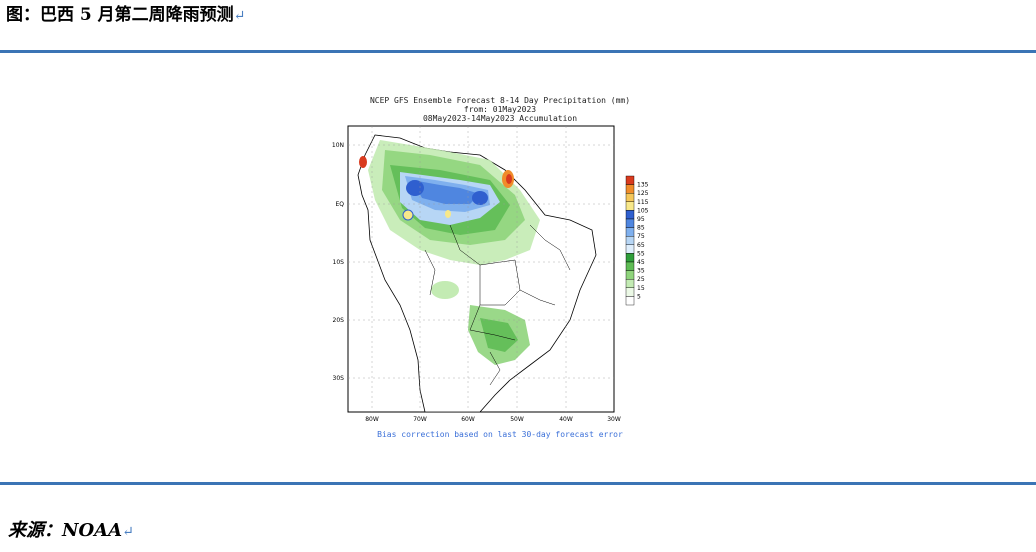 Image resolution: width=1036 pixels, height=552 pixels. Describe the element at coordinates (566, 419) in the screenshot. I see `lon-label-40w: 40W` at that location.